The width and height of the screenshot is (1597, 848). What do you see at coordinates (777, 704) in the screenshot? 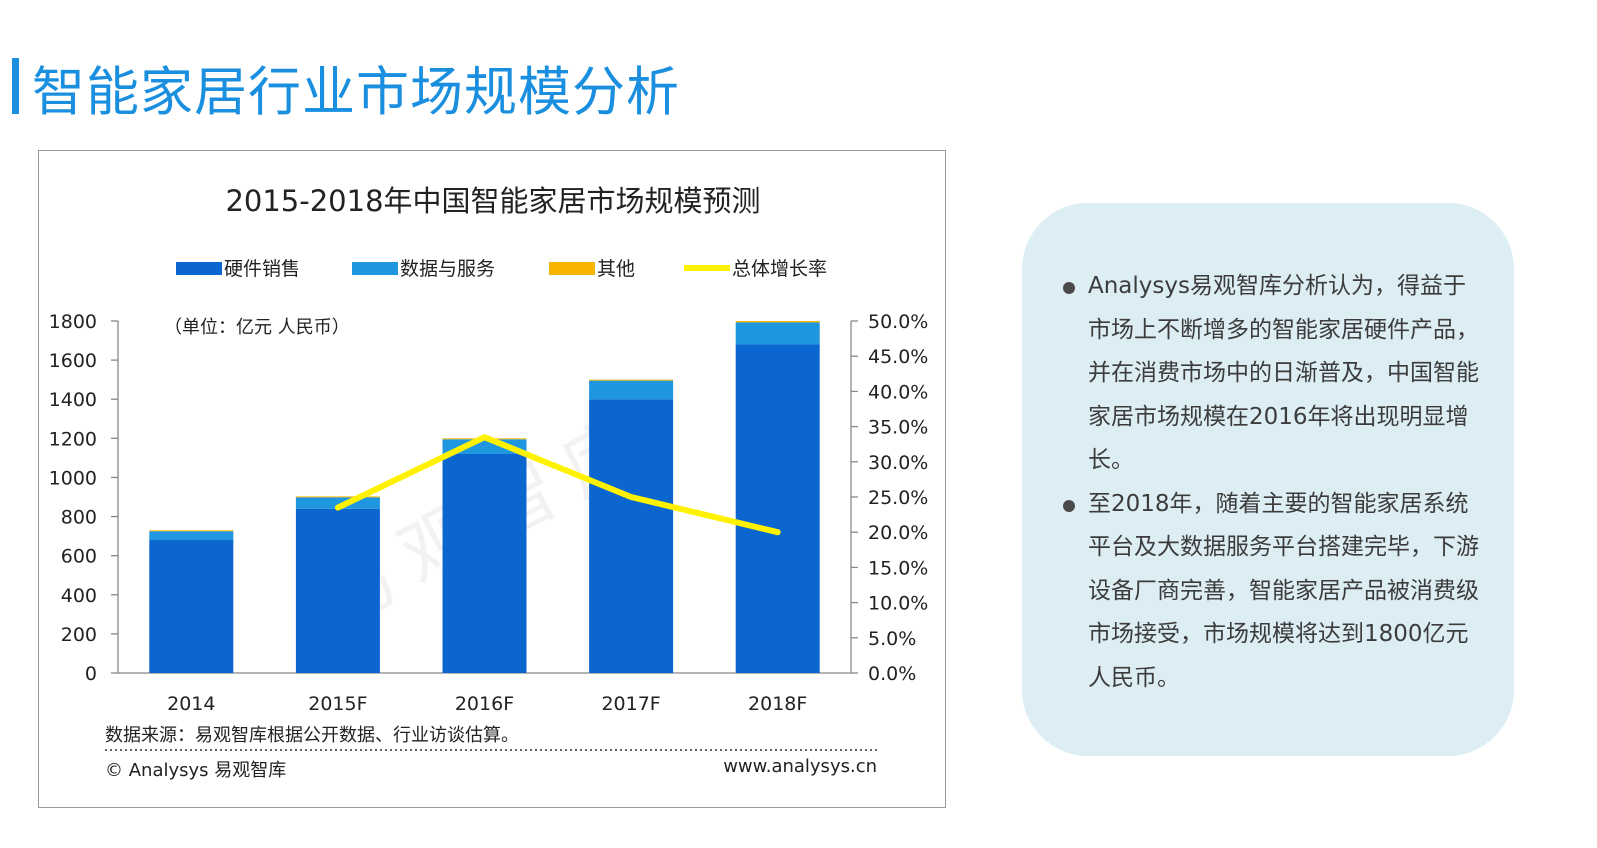
I see `x-tick-label: 2018F` at bounding box center [777, 704].